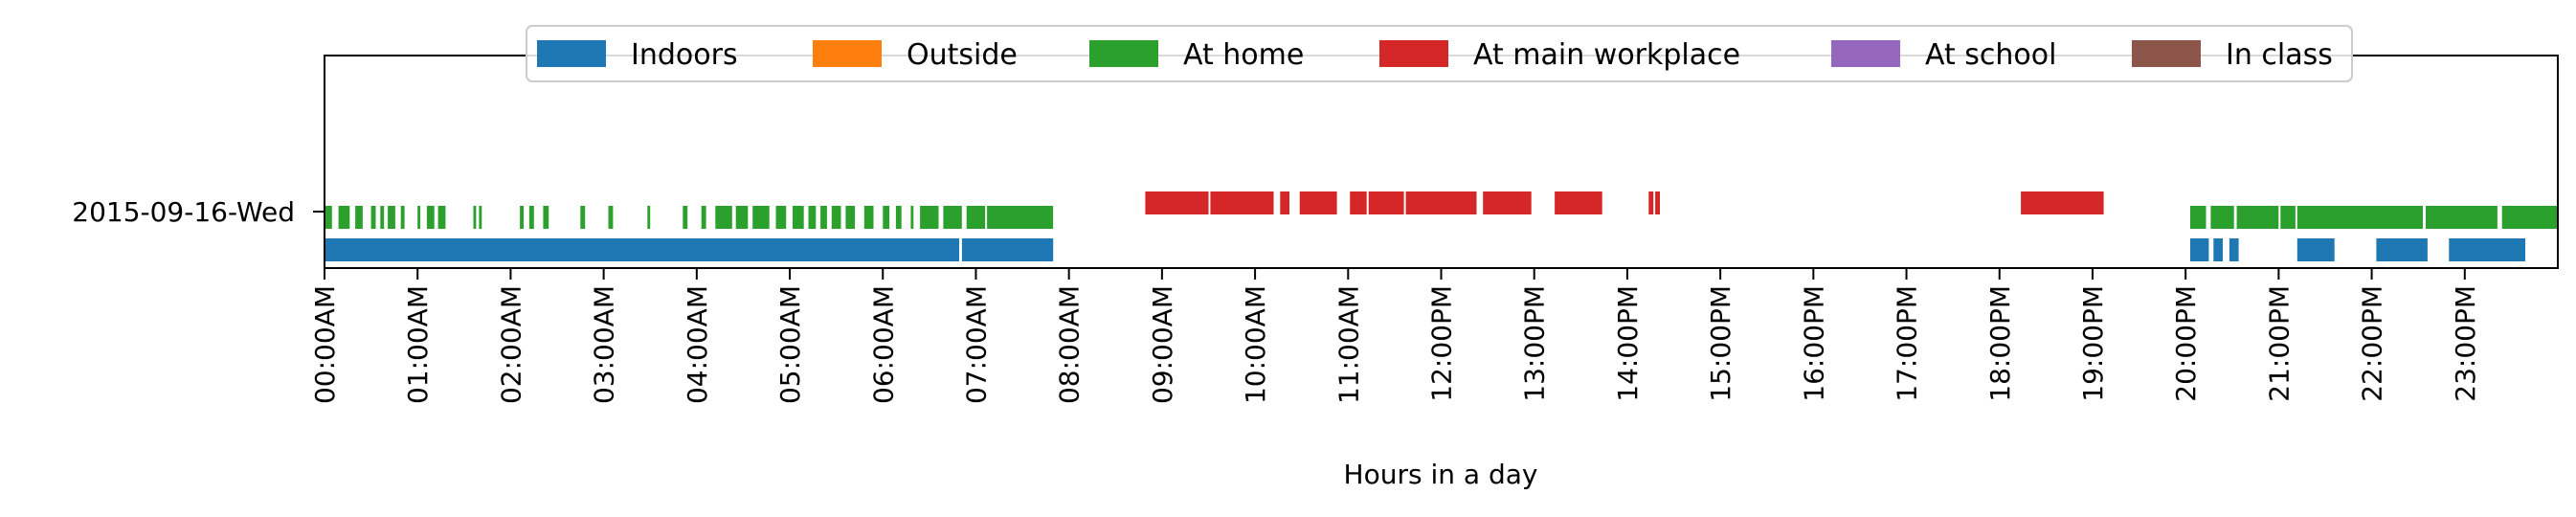 The image size is (2576, 517). Describe the element at coordinates (790, 344) in the screenshot. I see `x-tick-label: 05:00AM` at that location.